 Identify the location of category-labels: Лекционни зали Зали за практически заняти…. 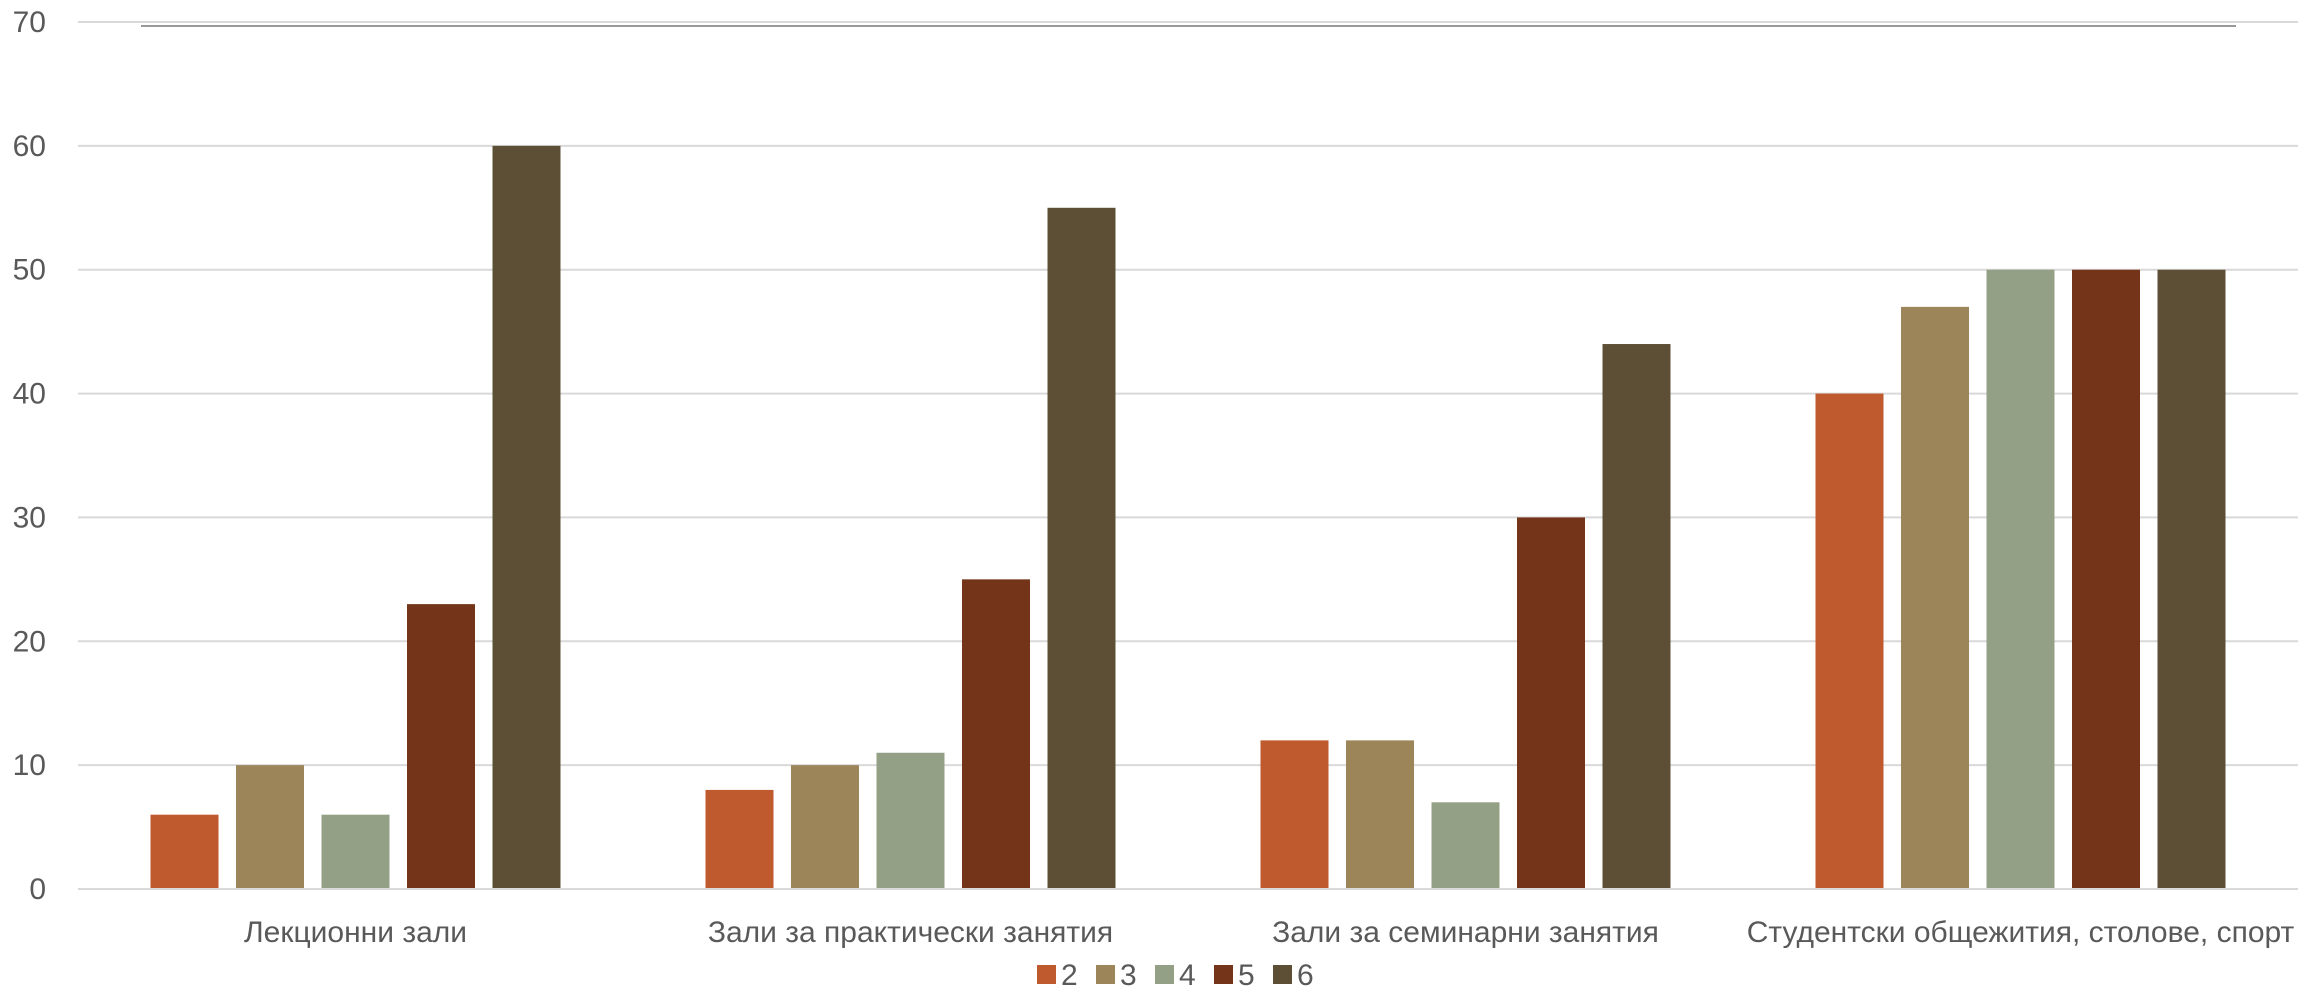
(1269, 932).